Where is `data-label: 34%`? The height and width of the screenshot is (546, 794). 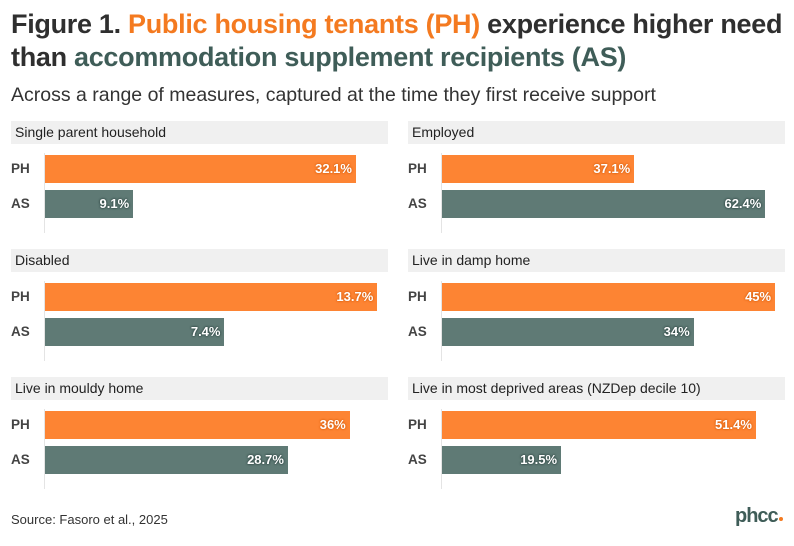 data-label: 34% is located at coordinates (676, 331).